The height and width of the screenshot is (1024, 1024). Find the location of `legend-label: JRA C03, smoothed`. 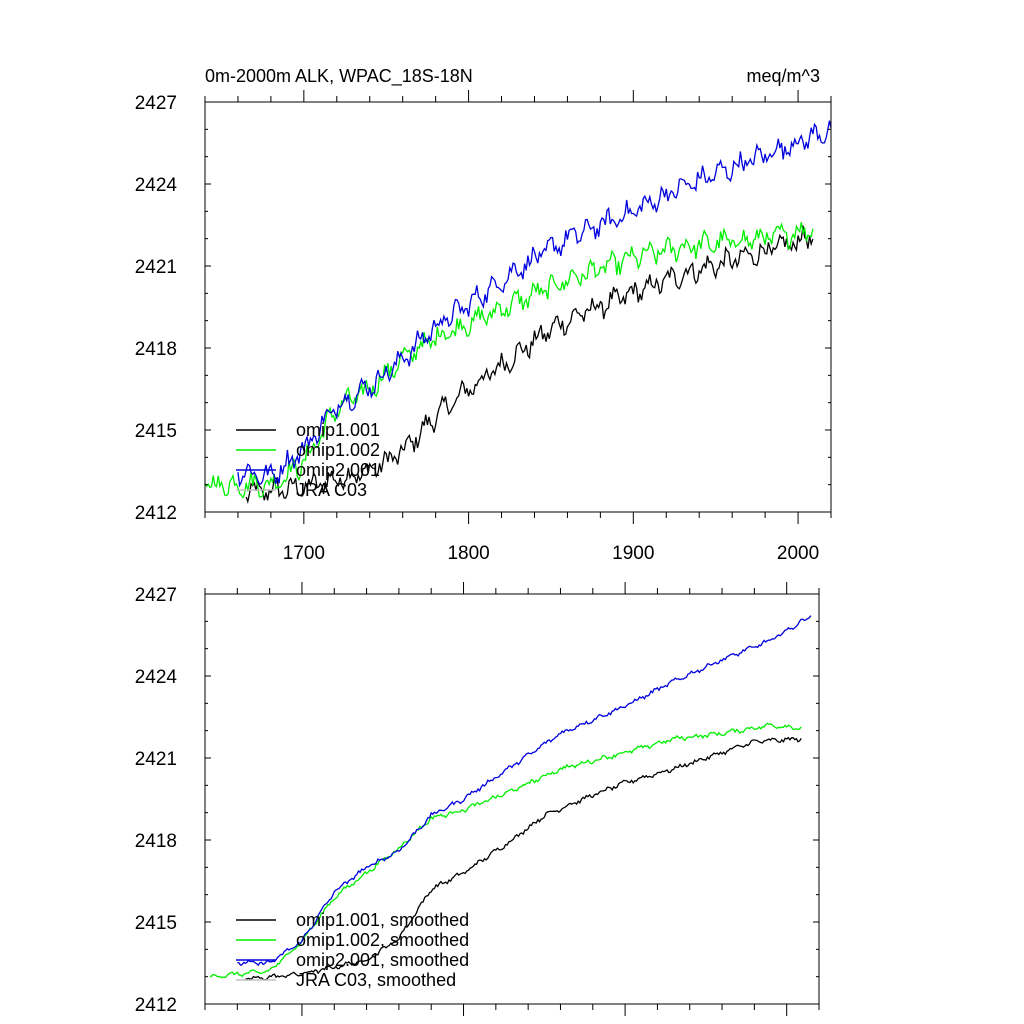

legend-label: JRA C03, smoothed is located at coordinates (376, 980).